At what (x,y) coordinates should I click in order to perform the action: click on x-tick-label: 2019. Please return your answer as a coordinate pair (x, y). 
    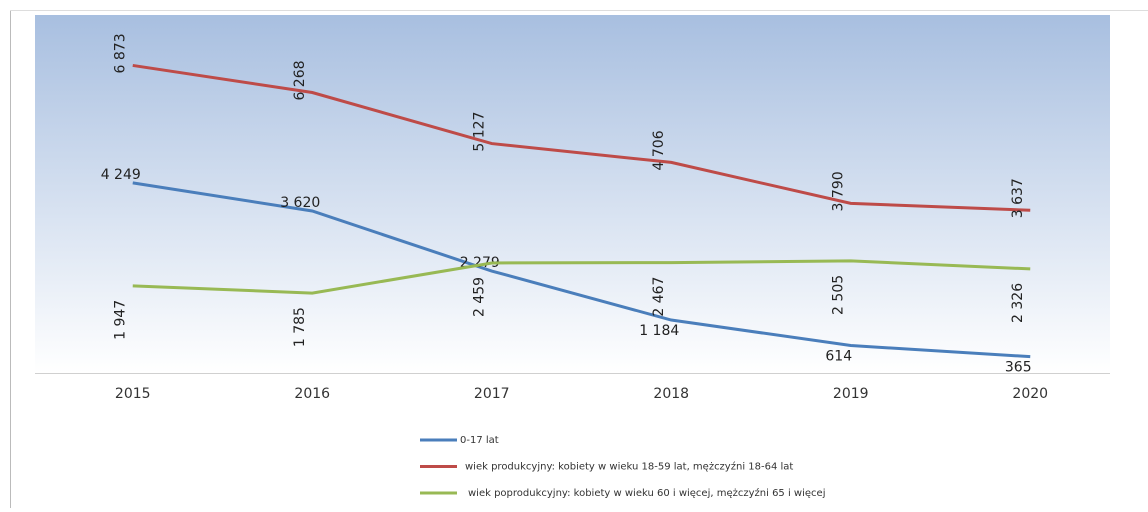
    Looking at the image, I should click on (851, 394).